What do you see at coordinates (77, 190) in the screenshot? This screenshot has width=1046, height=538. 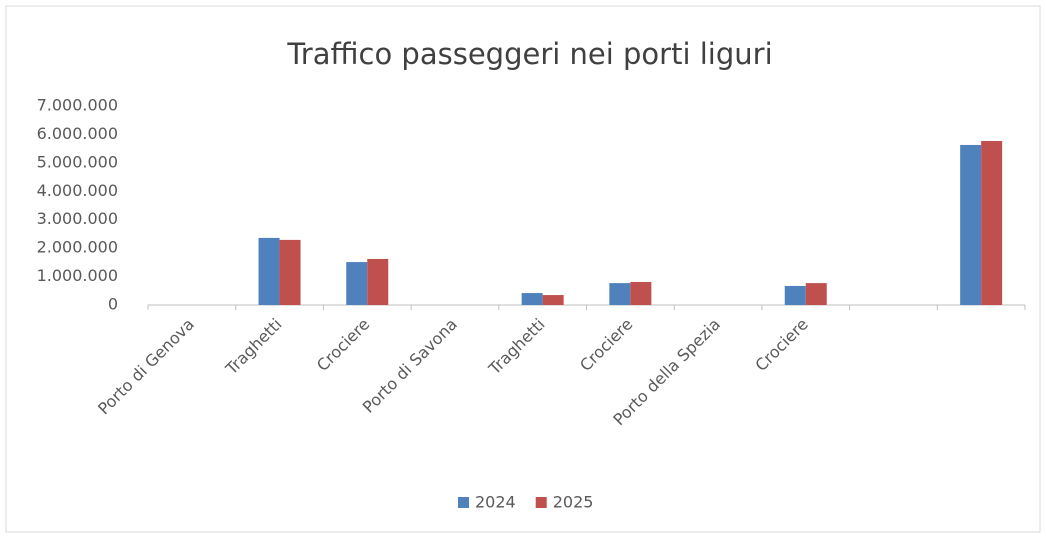 I see `y-tick-label: 4.000.000` at bounding box center [77, 190].